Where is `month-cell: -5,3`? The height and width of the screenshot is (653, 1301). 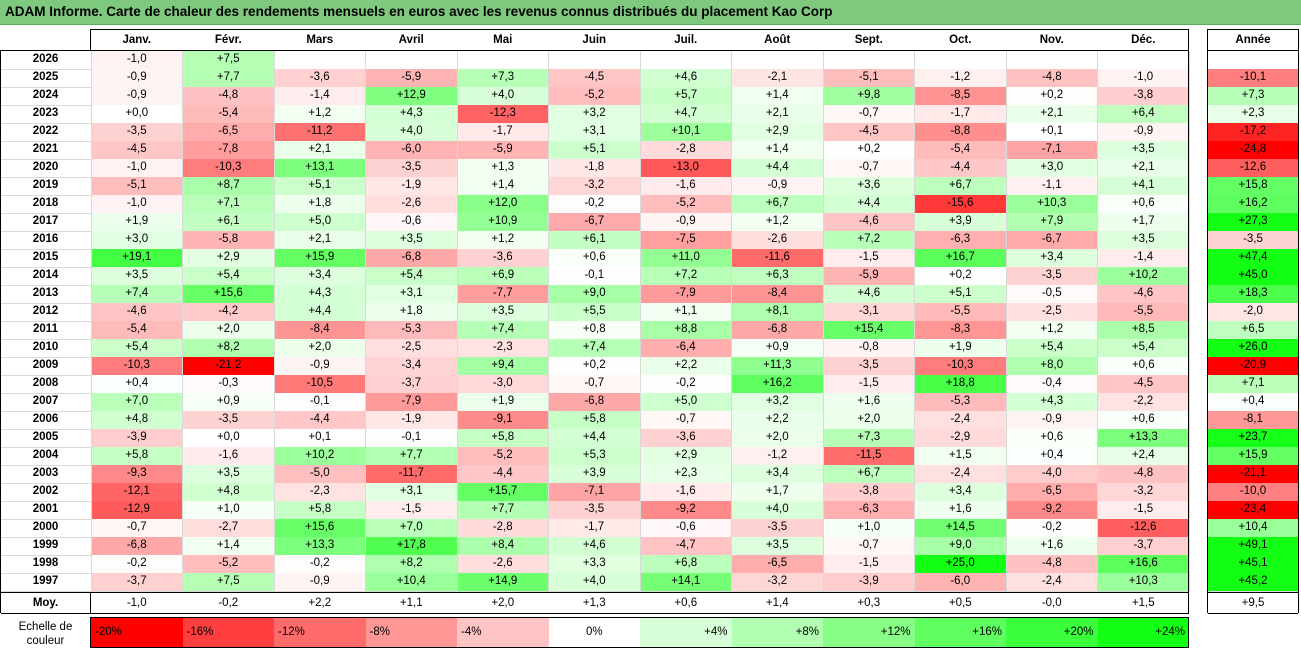 month-cell: -5,3 is located at coordinates (411, 330).